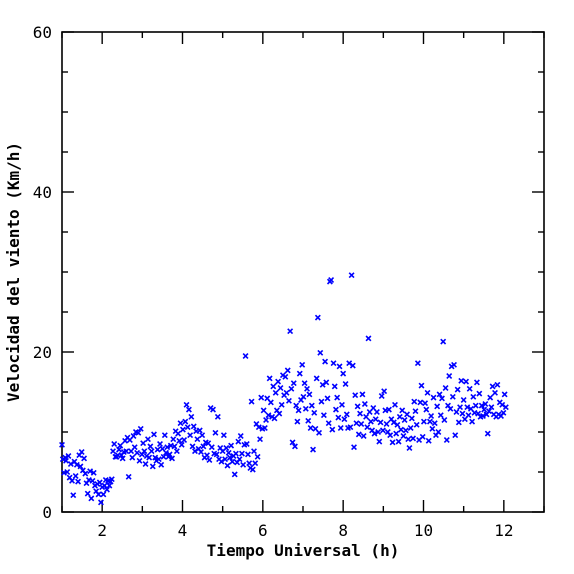  What do you see at coordinates (423, 530) in the screenshot?
I see `x-tick-label: 10` at bounding box center [423, 530].